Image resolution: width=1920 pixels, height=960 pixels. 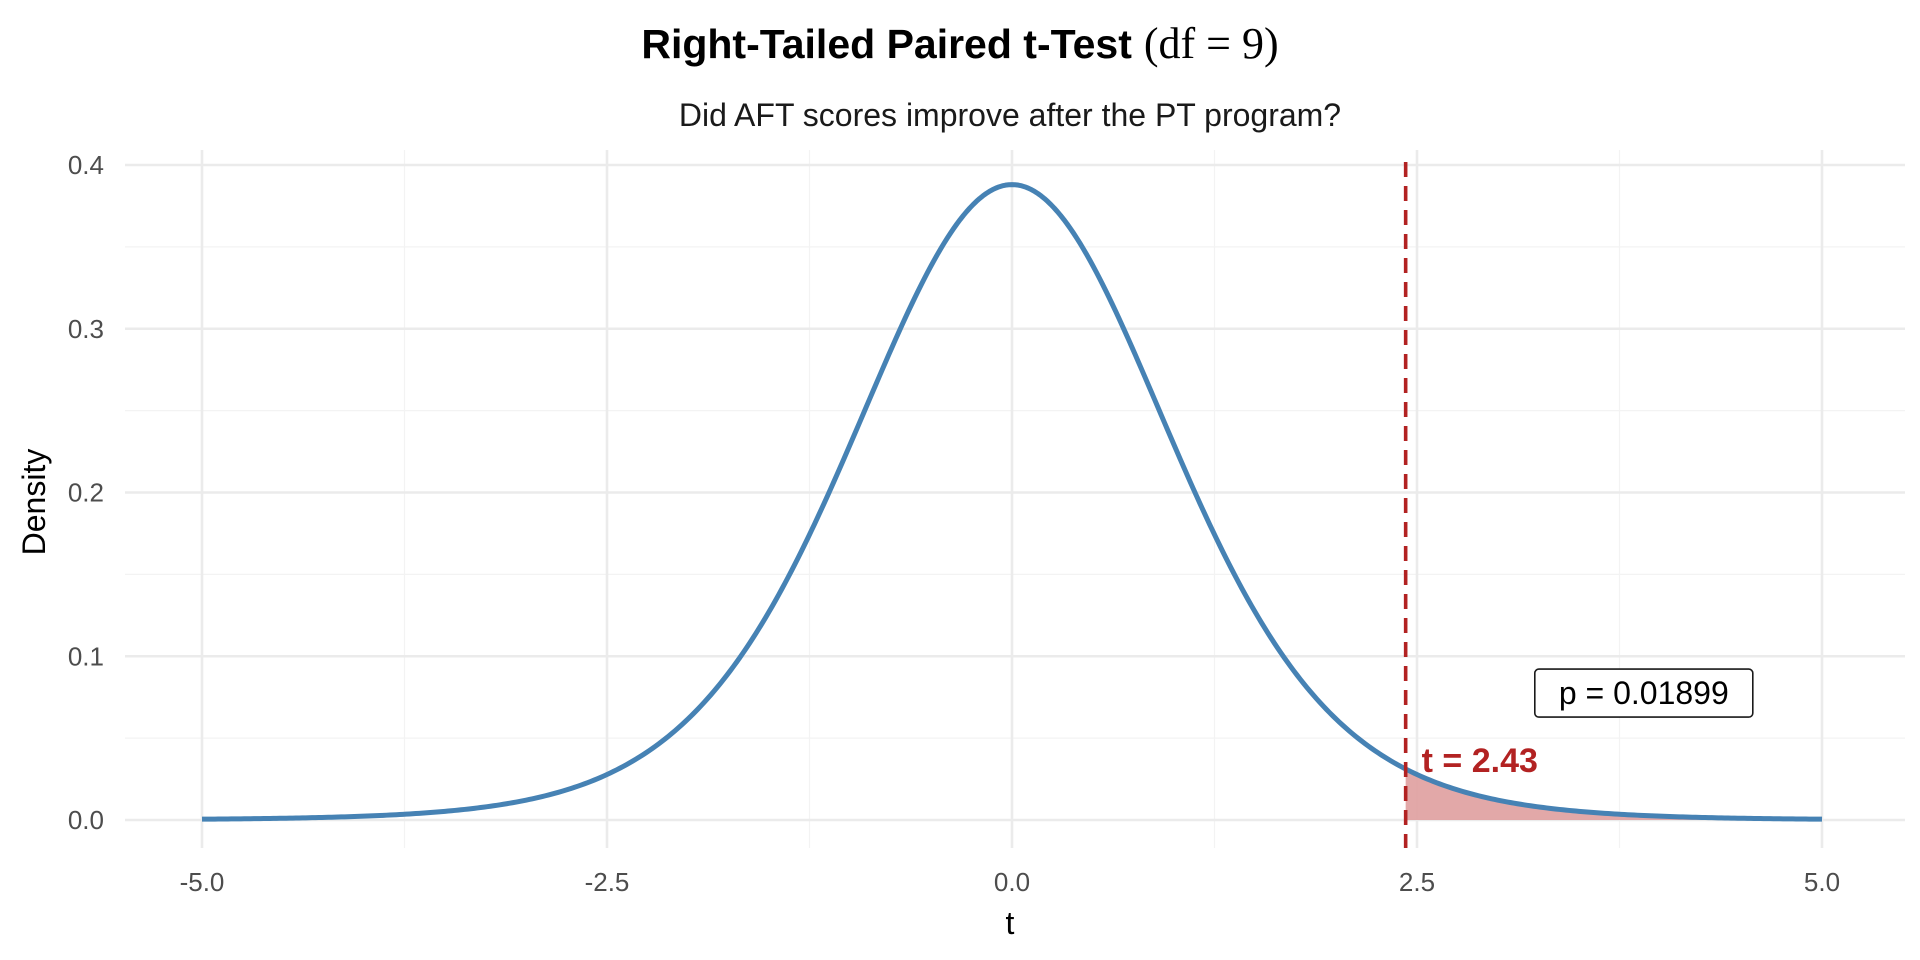 What do you see at coordinates (86, 329) in the screenshot?
I see `y-tick-label: 0.3` at bounding box center [86, 329].